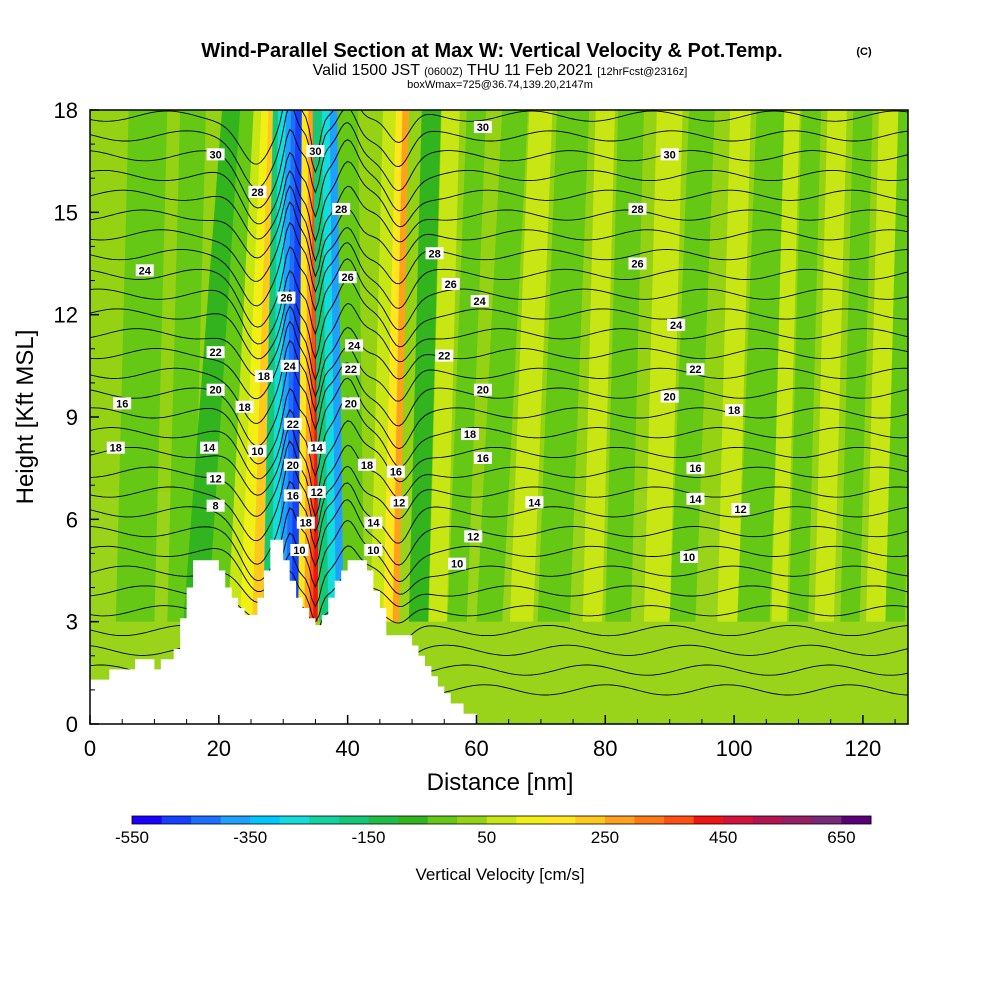  Describe the element at coordinates (723, 837) in the screenshot. I see `colorbar-tick-label: 450` at that location.